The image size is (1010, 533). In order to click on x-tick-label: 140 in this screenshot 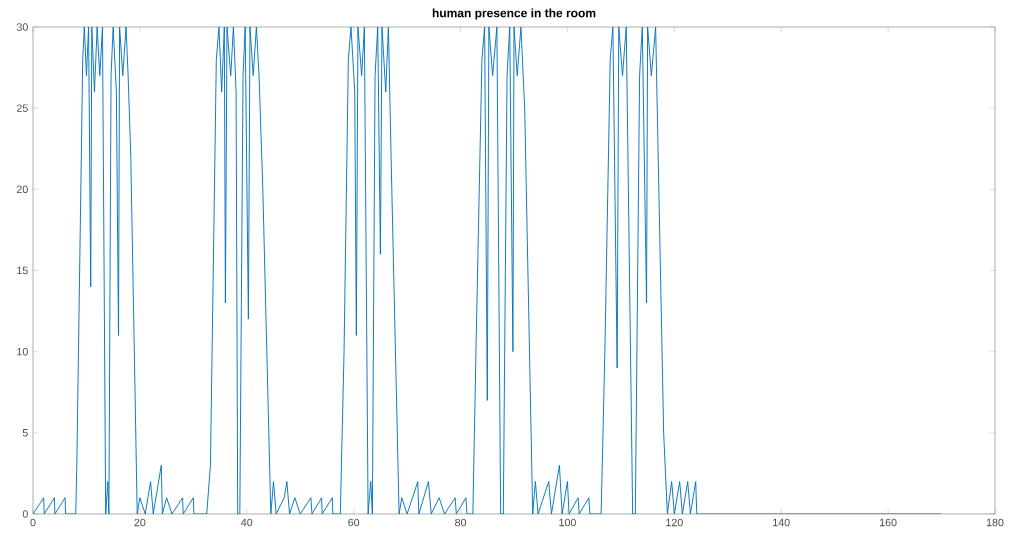, I will do `click(781, 522)`.